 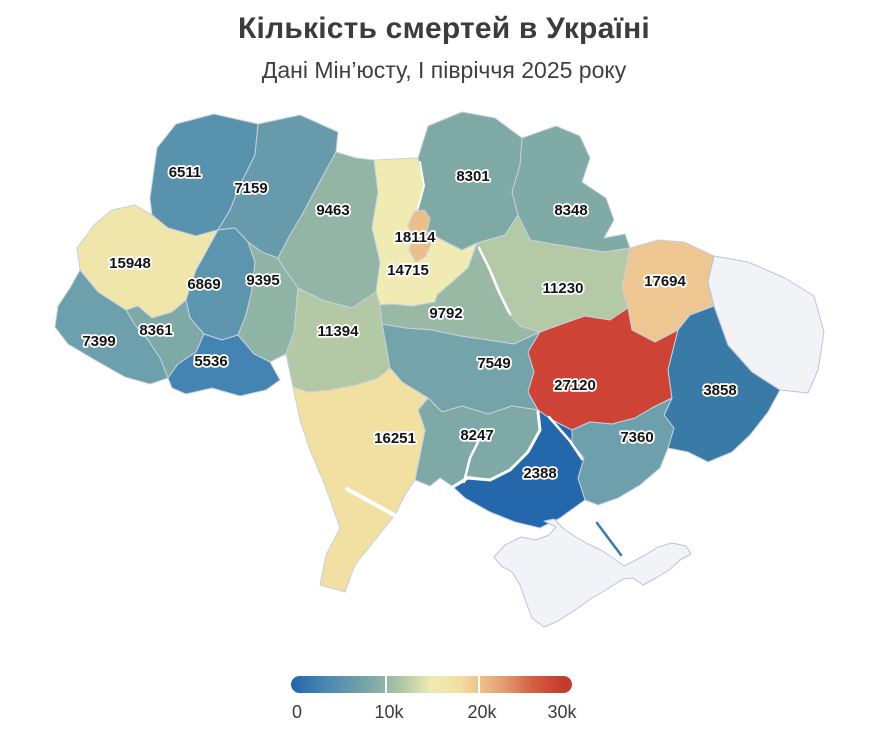 I want to click on kremenchuk-reservoir-line, so click(x=494, y=281).